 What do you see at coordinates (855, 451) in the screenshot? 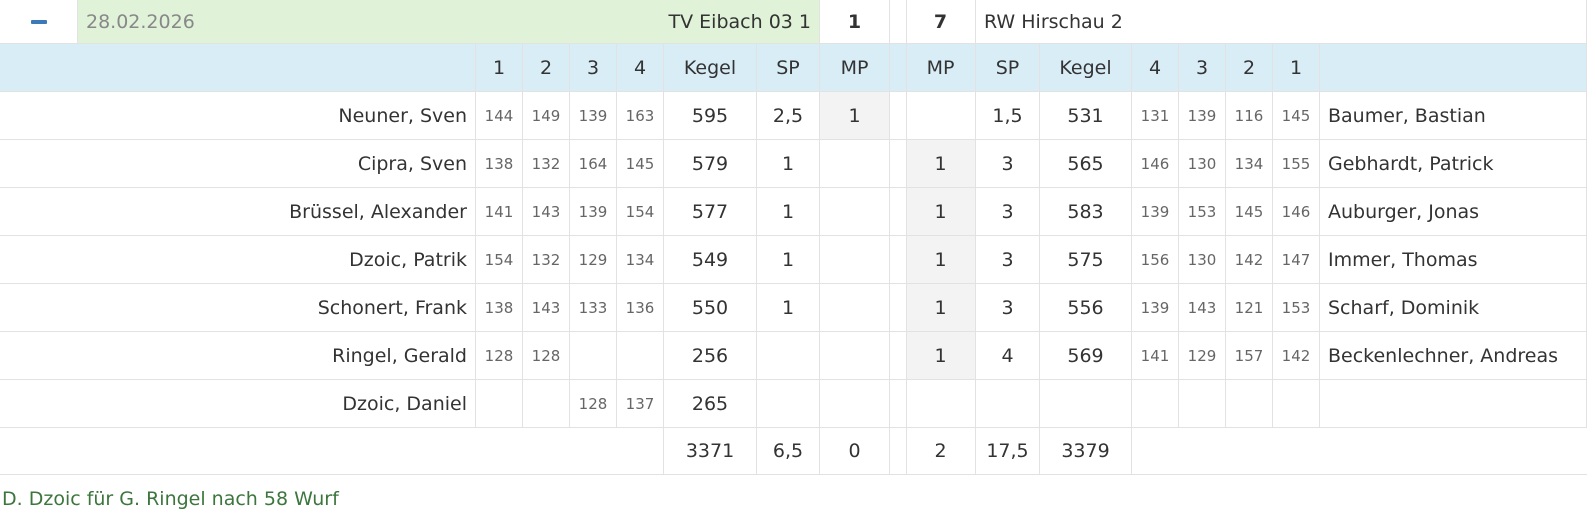
I see `total-cell: 0` at bounding box center [855, 451].